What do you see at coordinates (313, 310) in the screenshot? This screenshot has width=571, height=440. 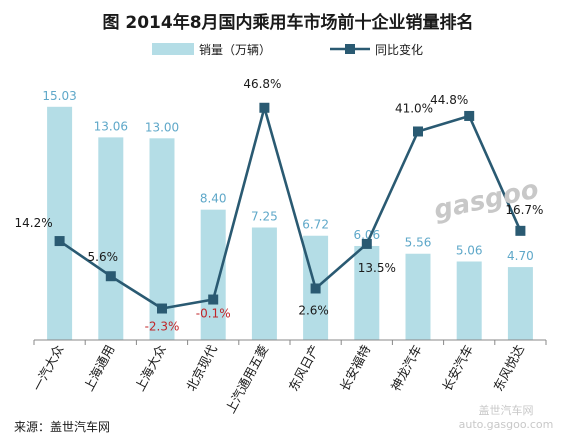 I see `yoy-value-label: 2.6%` at bounding box center [313, 310].